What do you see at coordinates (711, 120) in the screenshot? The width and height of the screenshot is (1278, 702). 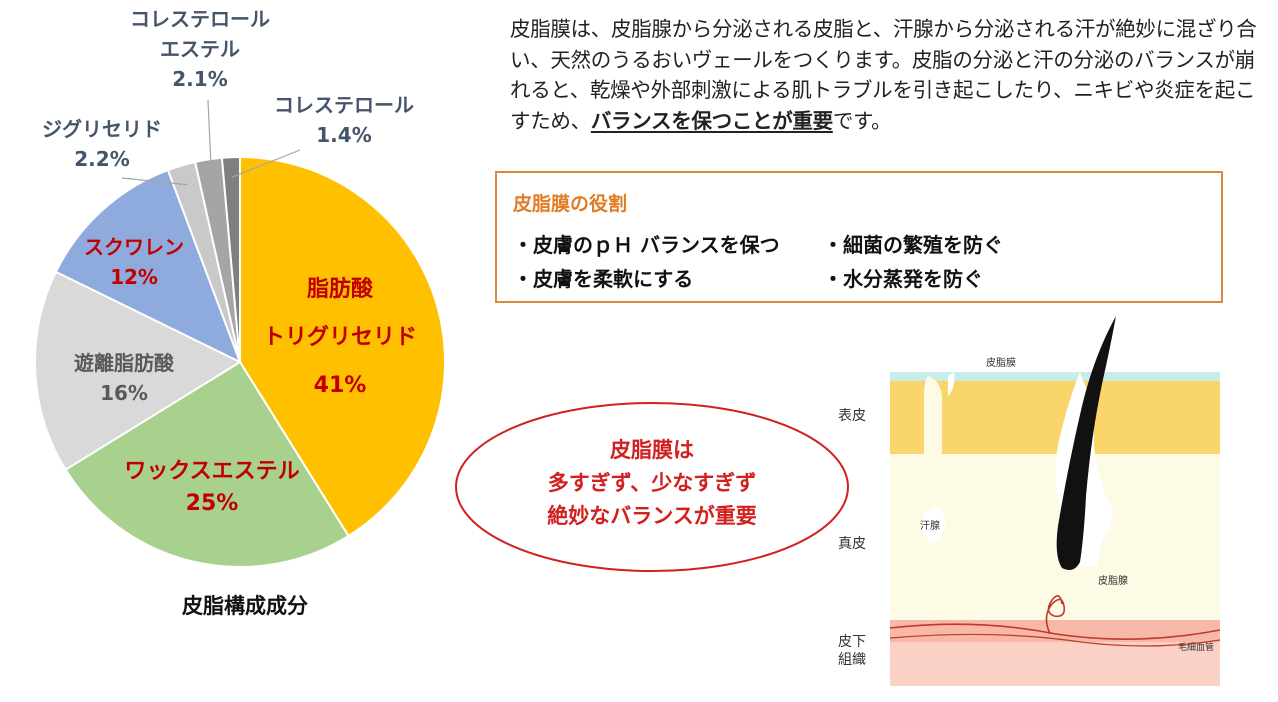 I see `intro-emphasis: バランスを保つことが重要` at bounding box center [711, 120].